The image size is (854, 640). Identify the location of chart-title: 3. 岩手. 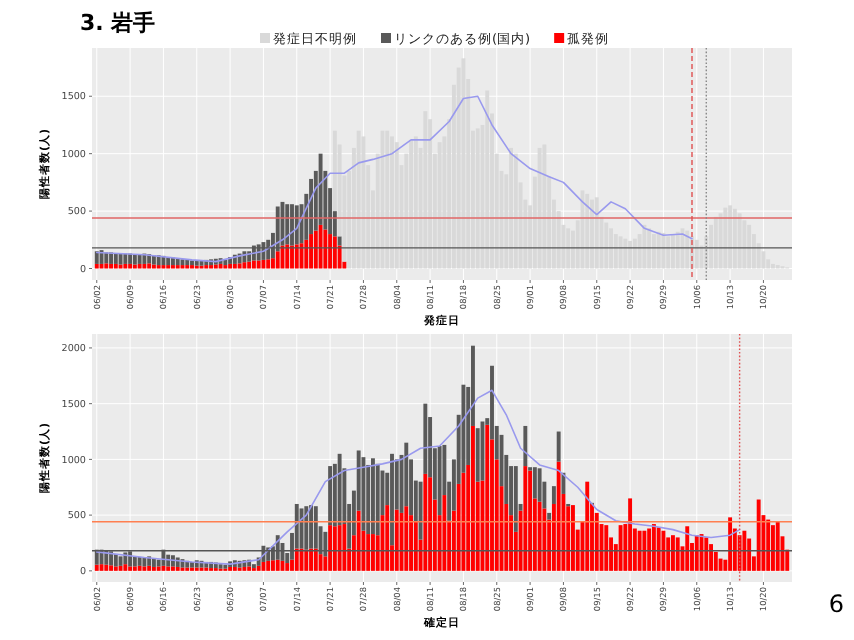
(118, 23).